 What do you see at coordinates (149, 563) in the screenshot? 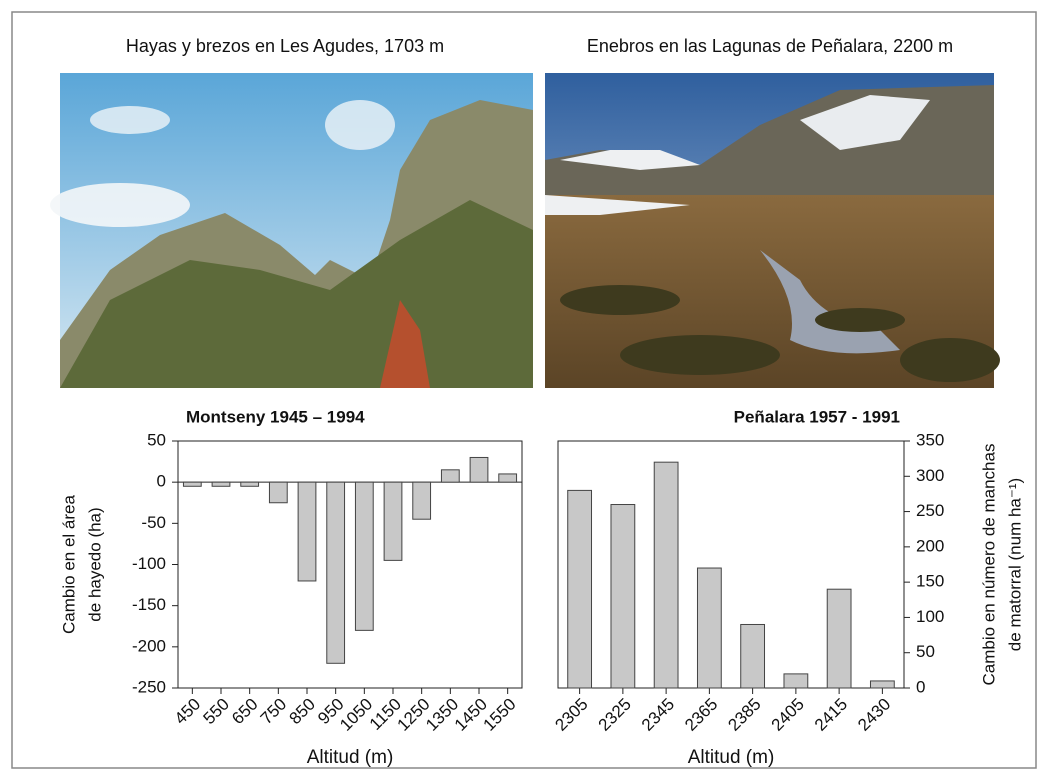
I see `y-tick-label: -100` at bounding box center [149, 563].